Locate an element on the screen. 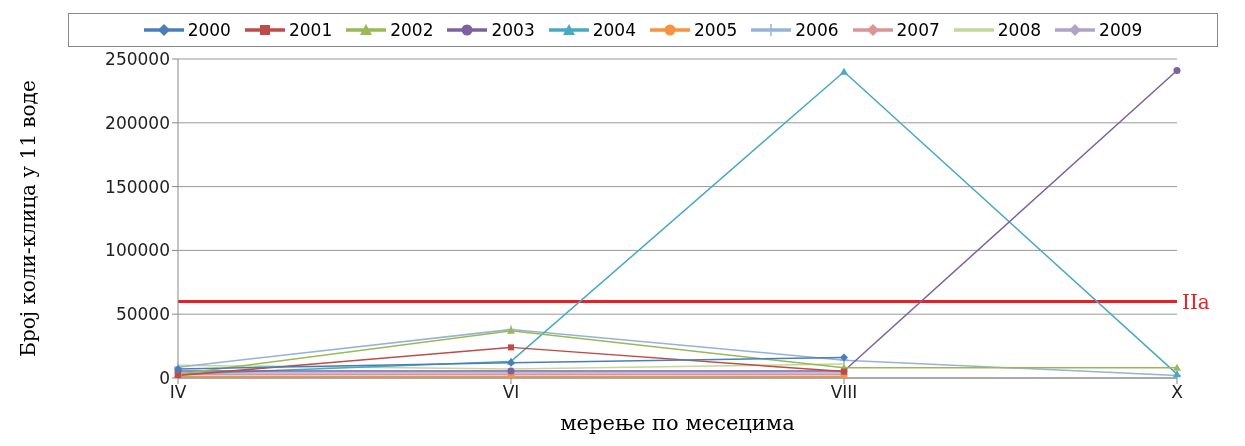 This screenshot has width=1245, height=446. y-tick-label: 150000 is located at coordinates (137, 186).